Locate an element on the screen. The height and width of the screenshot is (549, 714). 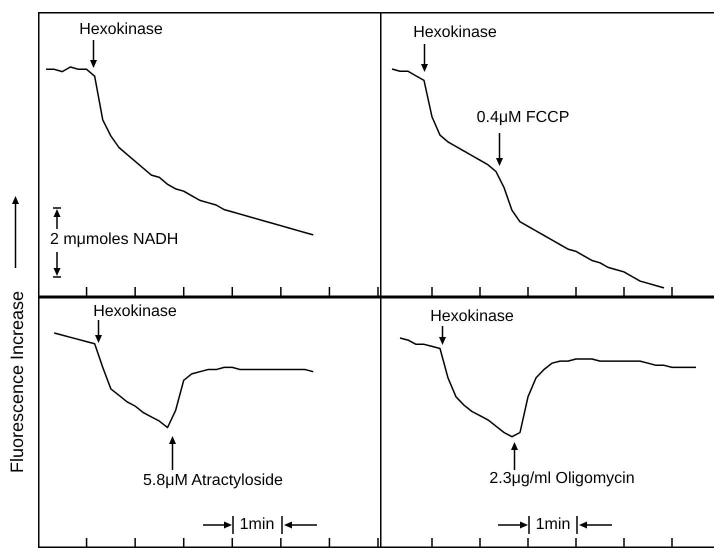
annotation: 5.8μM Atractyloside is located at coordinates (213, 480).